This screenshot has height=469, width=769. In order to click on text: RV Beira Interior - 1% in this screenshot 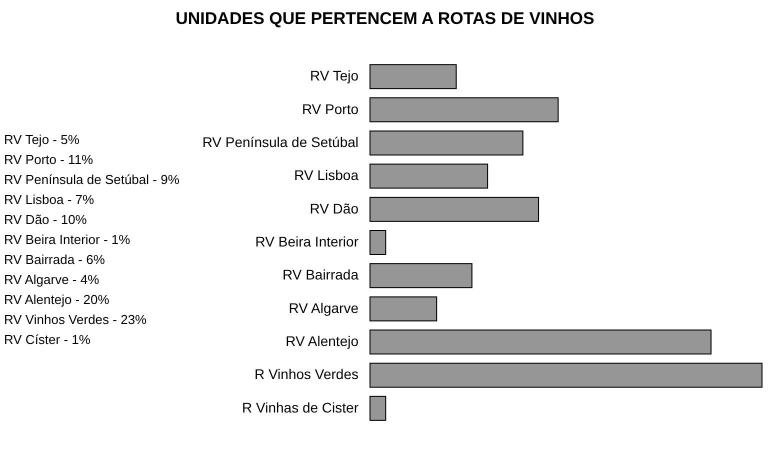, I will do `click(67, 239)`.